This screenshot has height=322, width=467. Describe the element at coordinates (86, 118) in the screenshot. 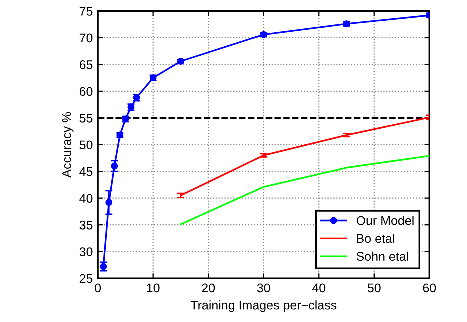

I see `y-tick-label: 55` at that location.